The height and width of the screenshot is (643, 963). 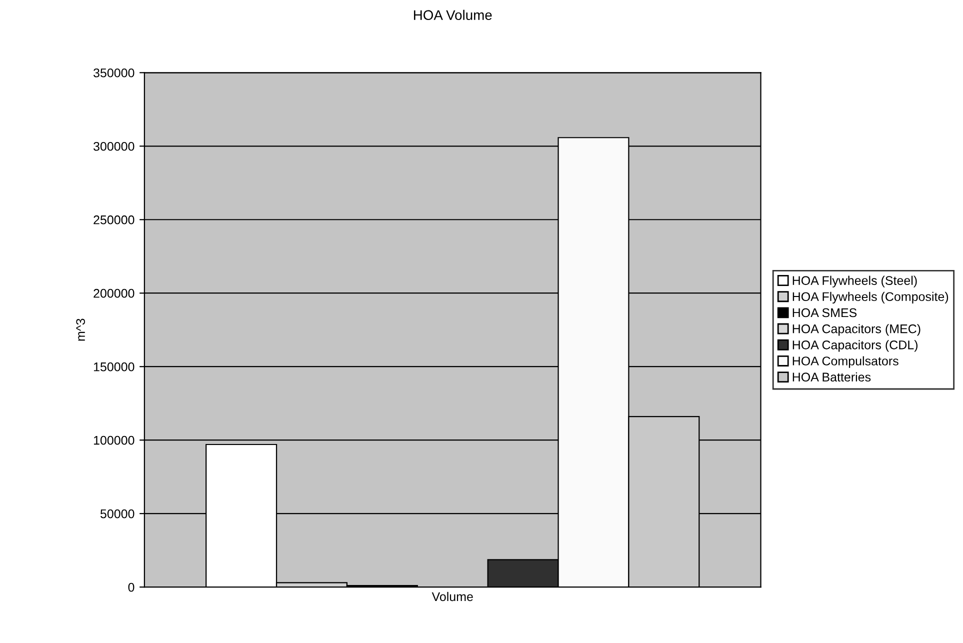 What do you see at coordinates (854, 282) in the screenshot?
I see `legend-label: HOA Flywheels (Steel)` at bounding box center [854, 282].